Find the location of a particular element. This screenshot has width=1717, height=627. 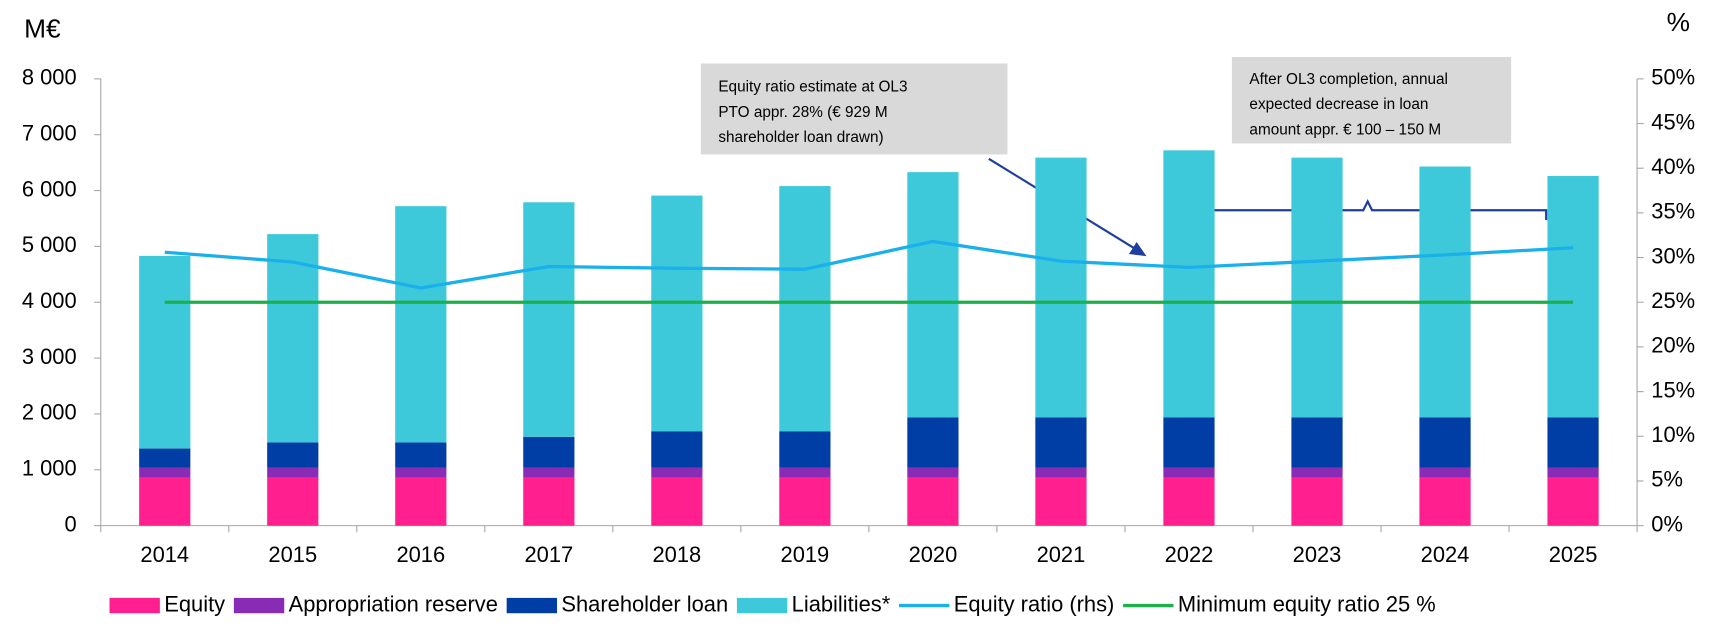

y2-tick-label: 5% is located at coordinates (1667, 479).